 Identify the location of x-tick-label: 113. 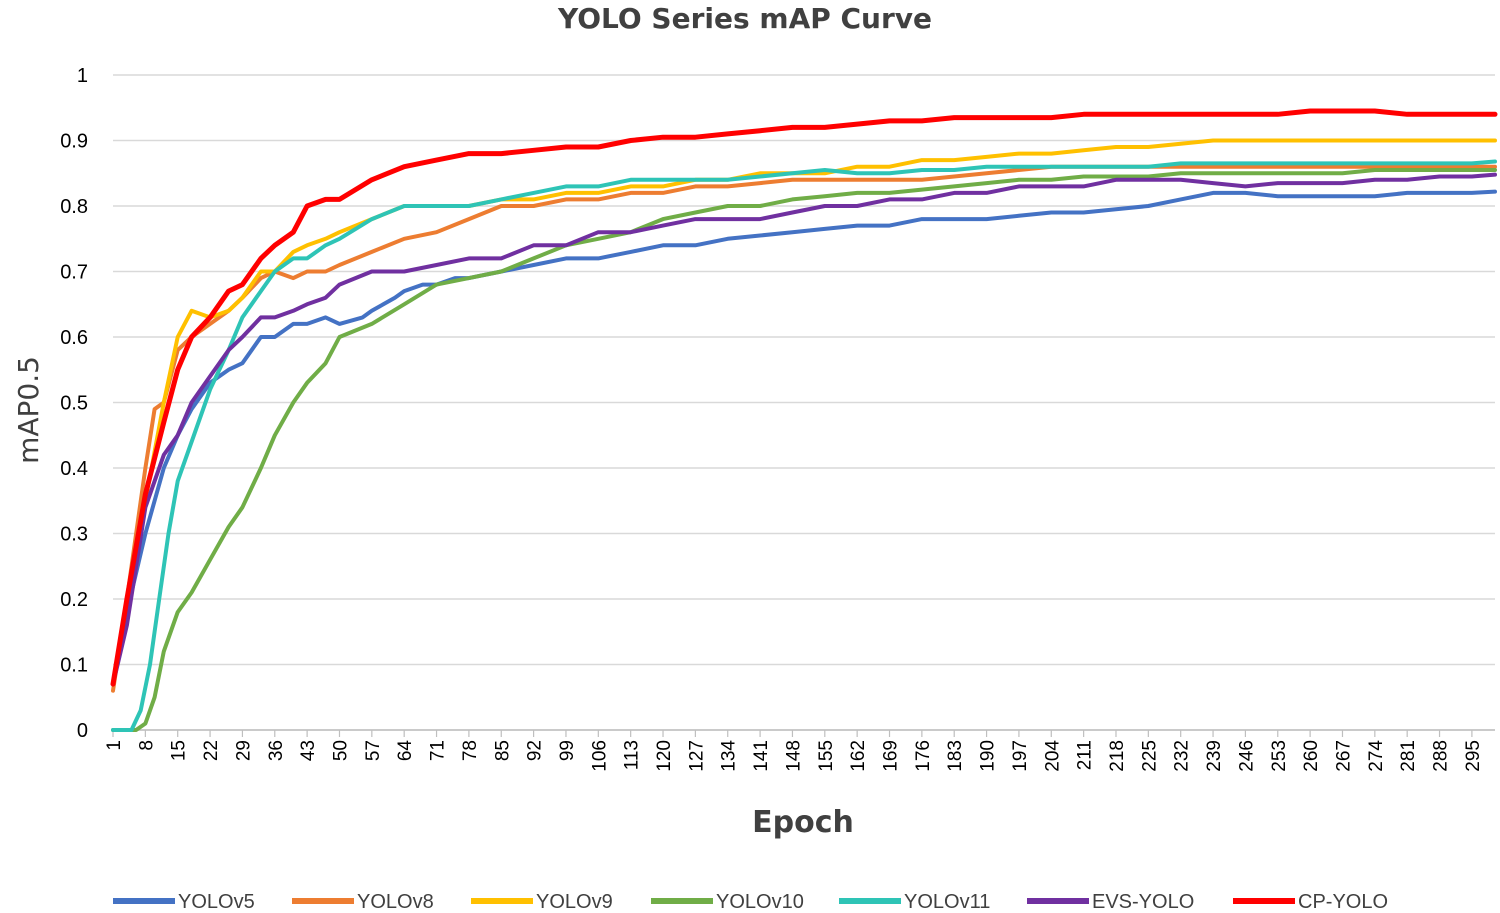
(632, 755).